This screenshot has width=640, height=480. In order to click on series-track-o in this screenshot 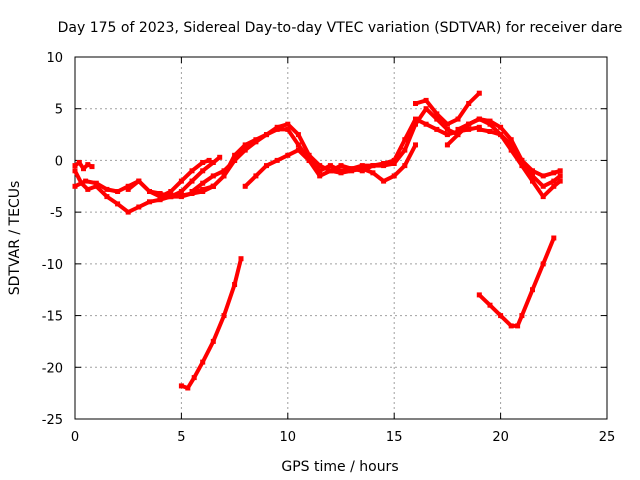, I will do `click(516, 282)`.